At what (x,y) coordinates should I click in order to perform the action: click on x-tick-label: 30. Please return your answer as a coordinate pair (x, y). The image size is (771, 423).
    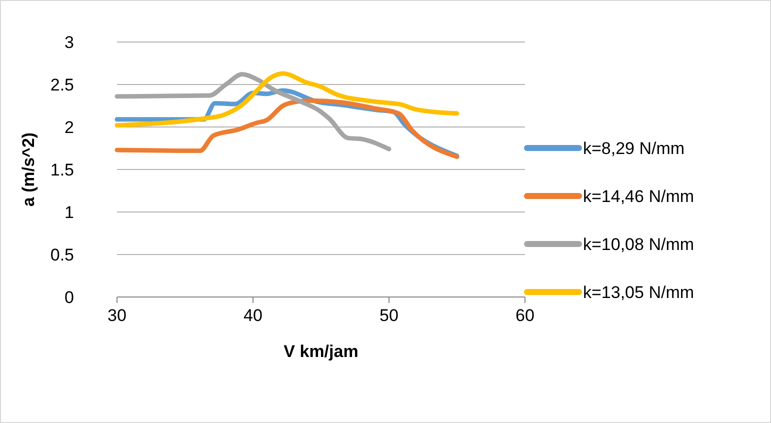
    Looking at the image, I should click on (117, 315).